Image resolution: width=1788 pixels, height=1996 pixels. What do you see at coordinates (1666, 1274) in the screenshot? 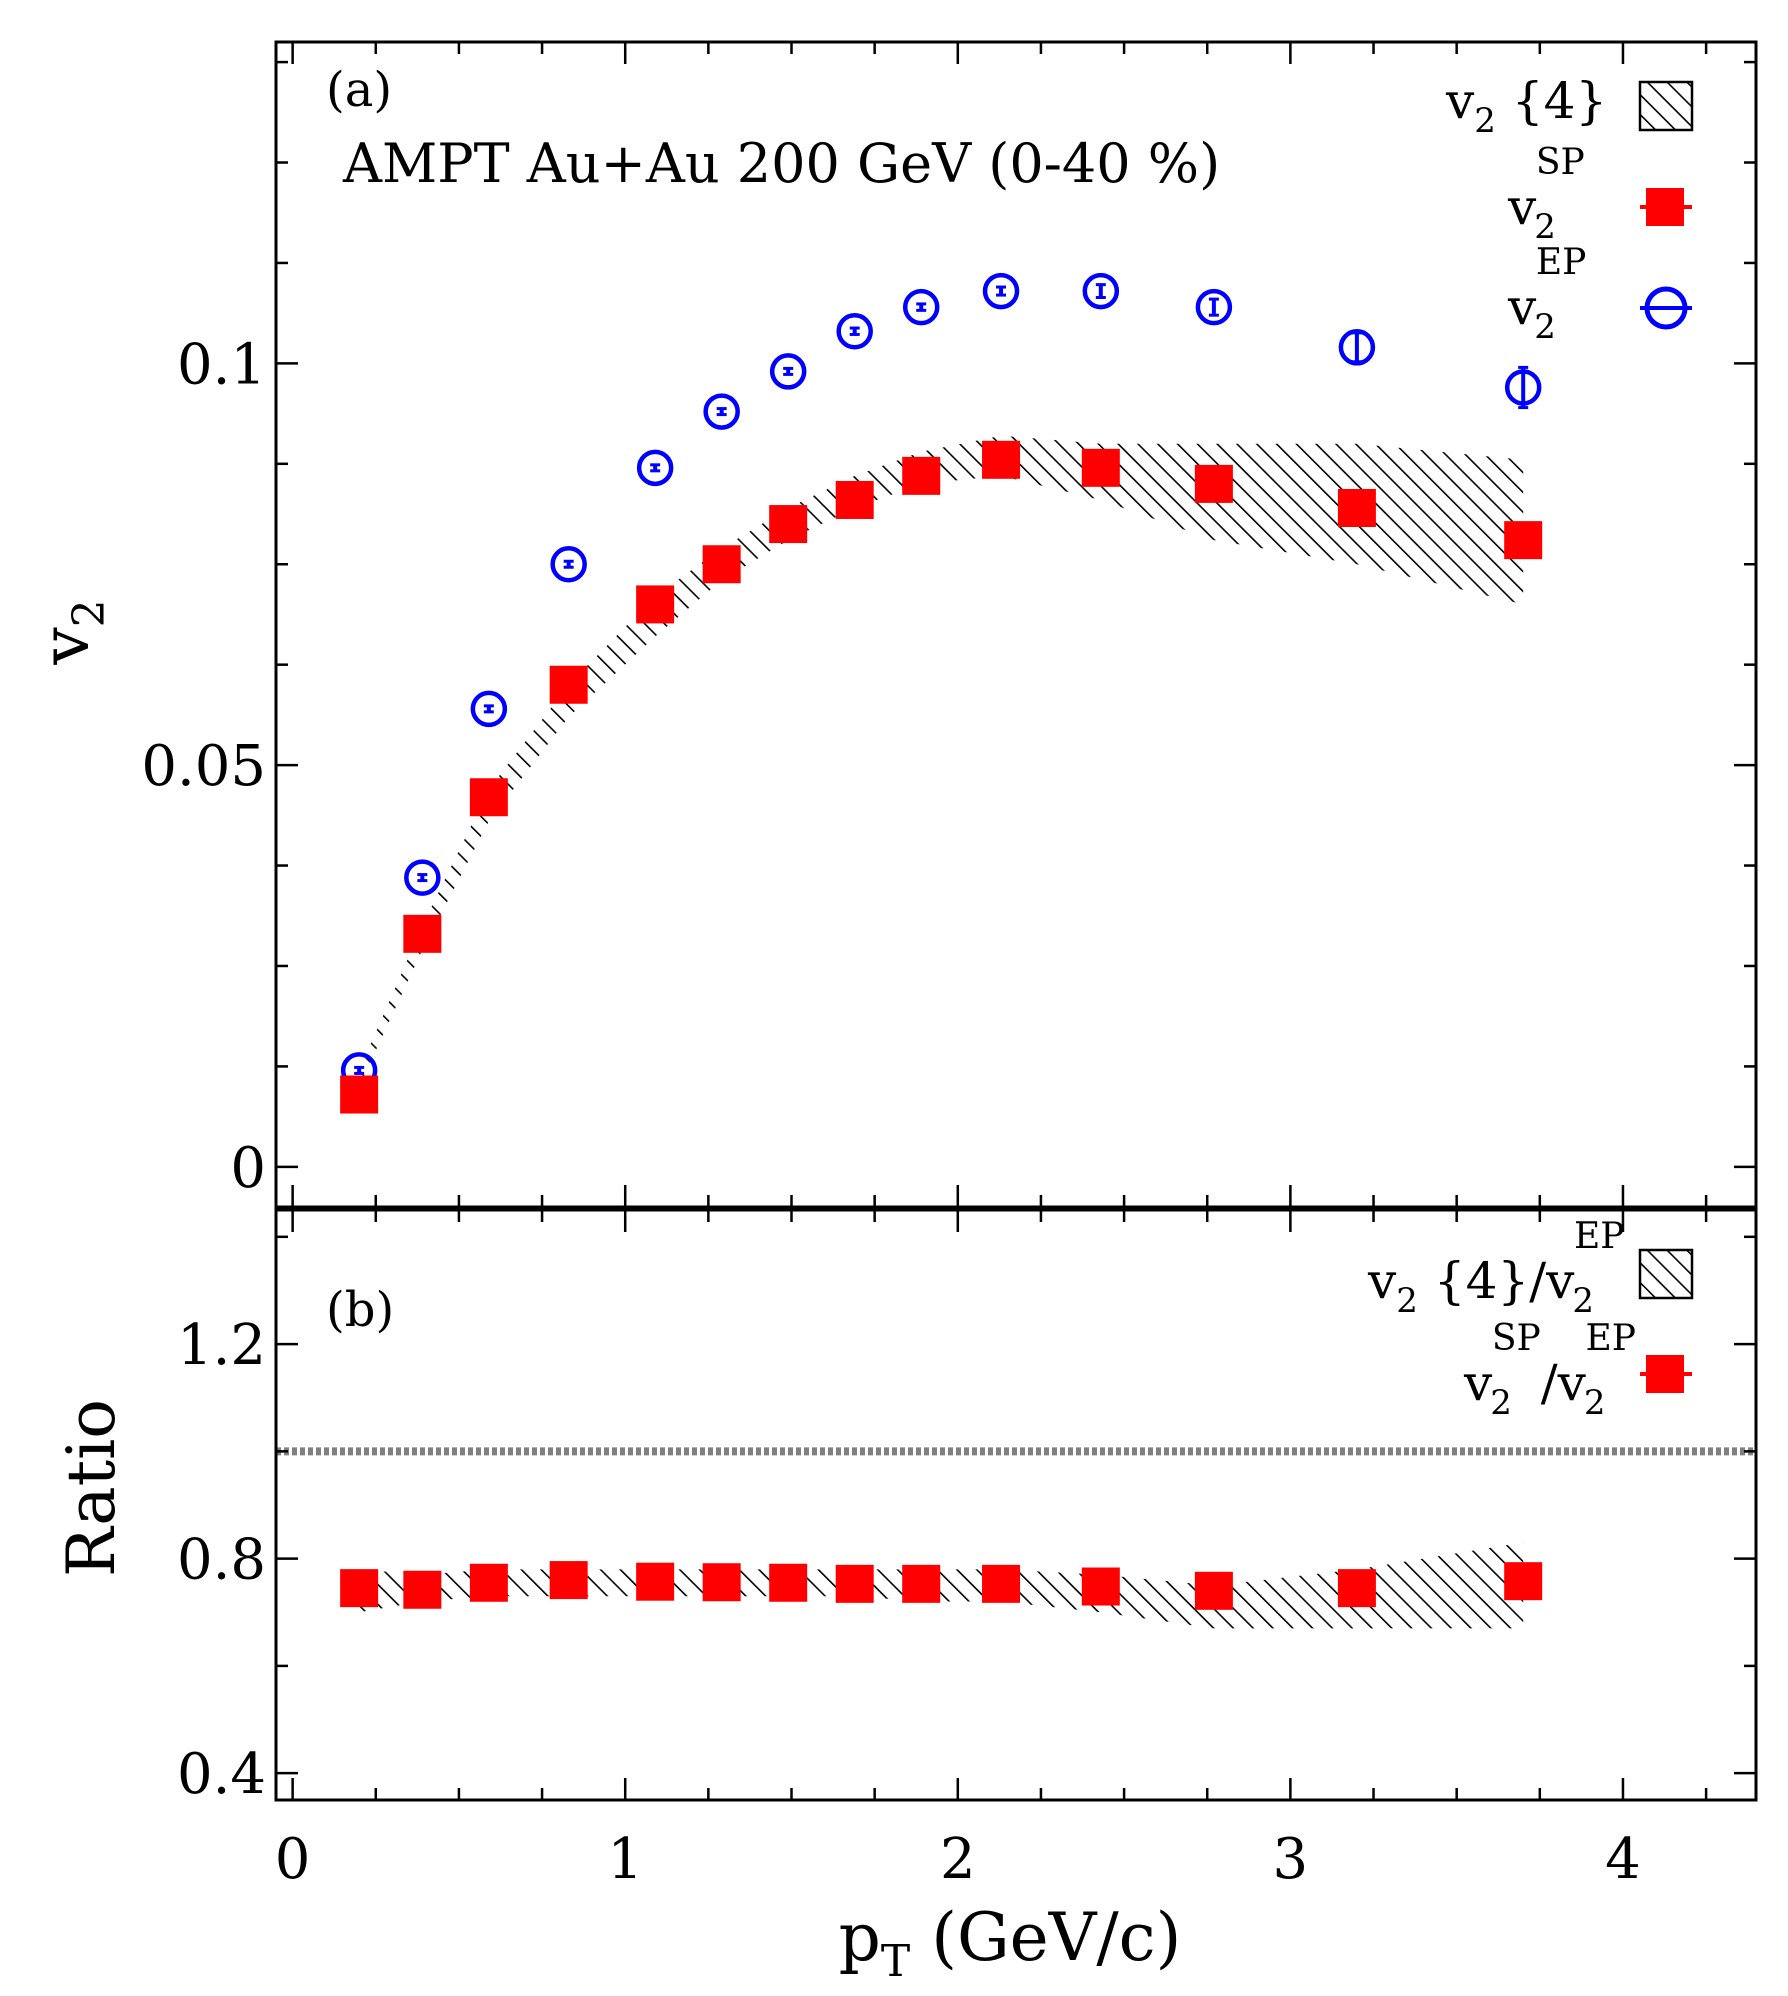
I see `legend-ratio-v24-swatch` at bounding box center [1666, 1274].